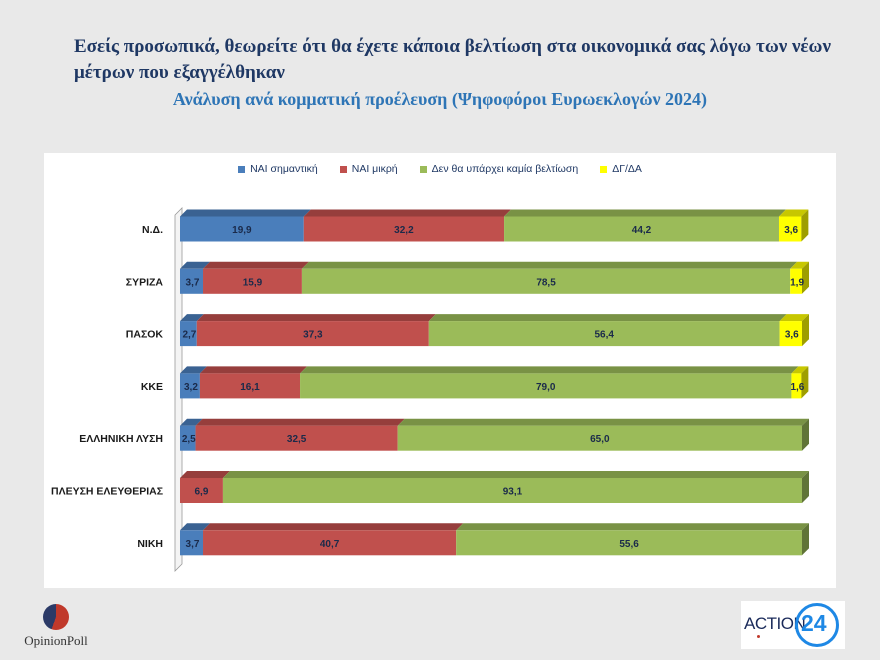 This screenshot has width=880, height=660. What do you see at coordinates (278, 169) in the screenshot?
I see `legend-item: ΝΑΙ σημαντική` at bounding box center [278, 169].